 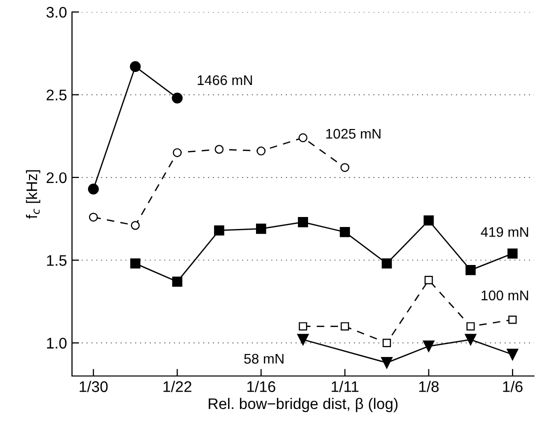 What do you see at coordinates (57, 343) in the screenshot?
I see `y-tick-label: 1.0` at bounding box center [57, 343].